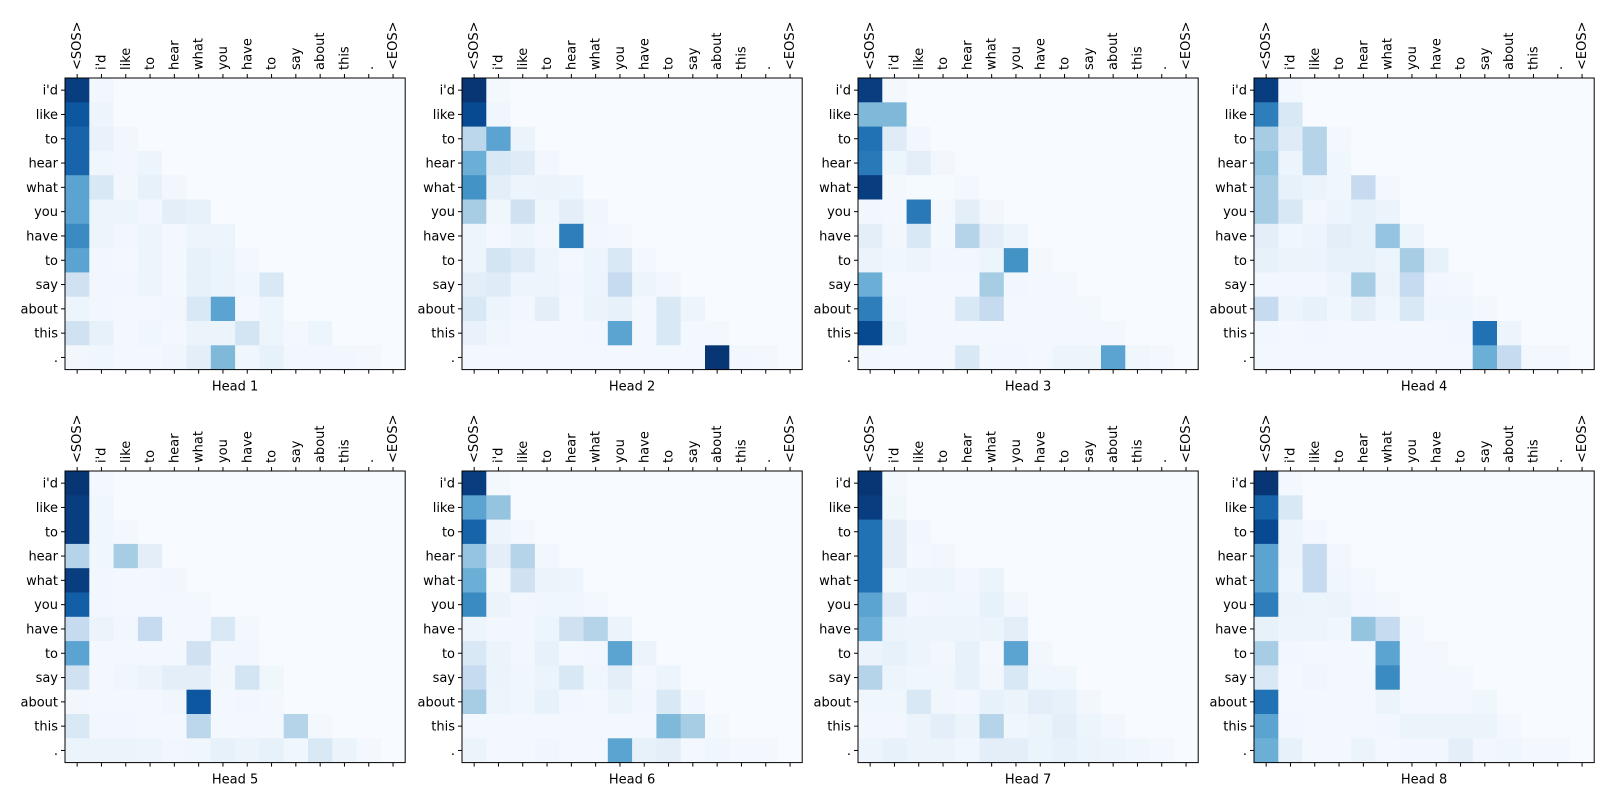 Image resolution: width=1600 pixels, height=805 pixels. What do you see at coordinates (443, 727) in the screenshot?
I see `y-tick-label: this` at bounding box center [443, 727].